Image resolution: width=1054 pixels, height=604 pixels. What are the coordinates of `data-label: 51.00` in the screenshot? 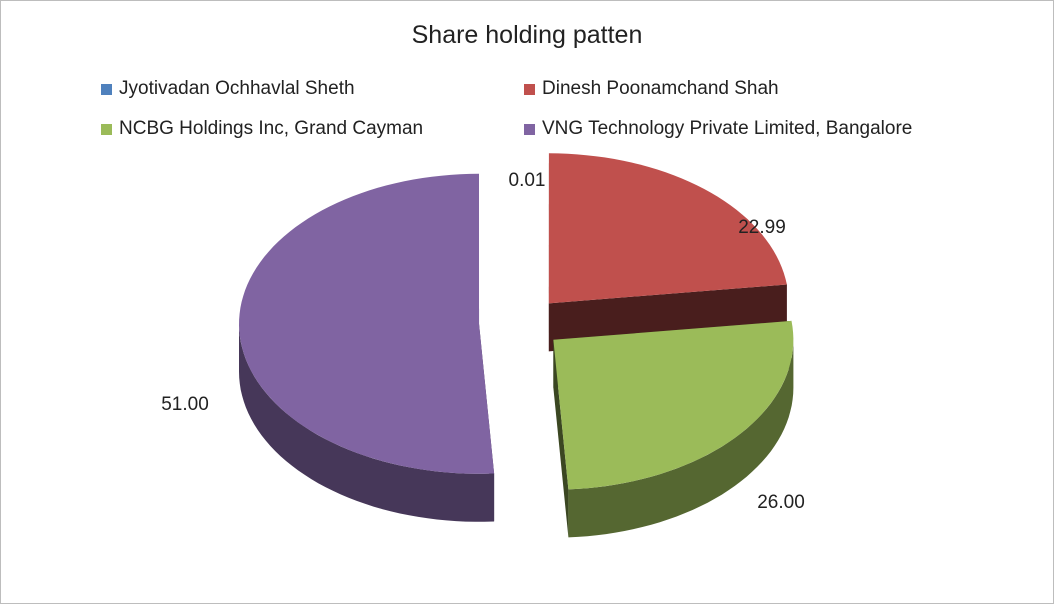 It's located at (185, 404).